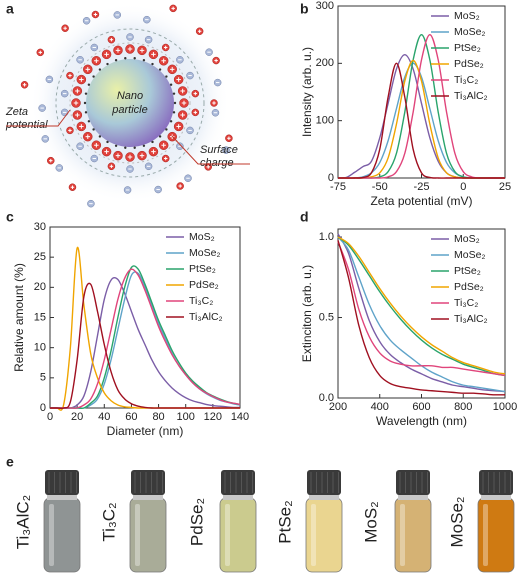 This screenshot has height=574, width=520. I want to click on y-tick-label: 0.5, so click(326, 317).